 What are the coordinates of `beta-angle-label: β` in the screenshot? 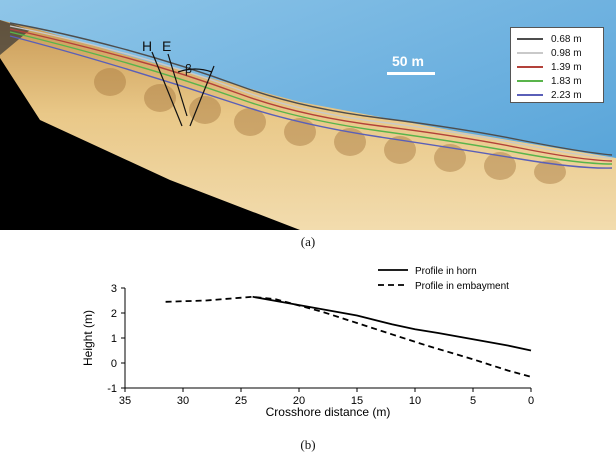 It's located at (188, 69).